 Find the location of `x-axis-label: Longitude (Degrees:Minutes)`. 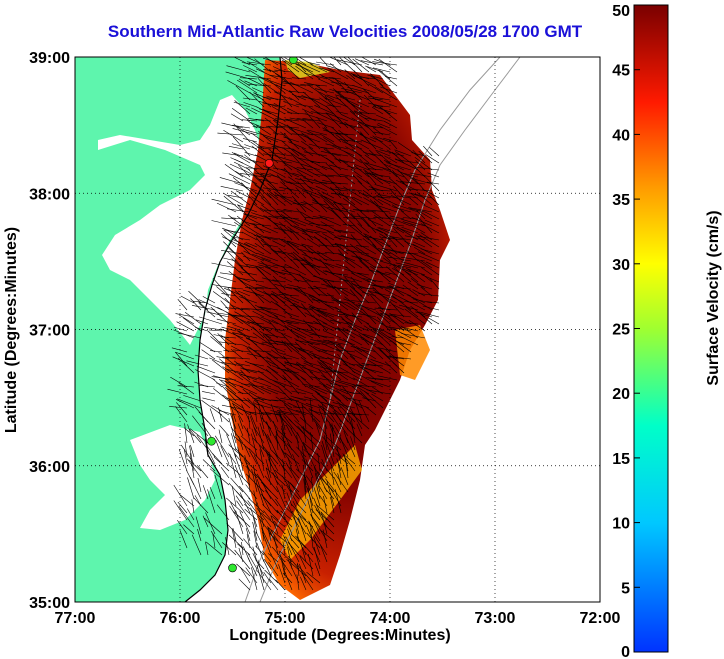

x-axis-label: Longitude (Degrees:Minutes) is located at coordinates (339, 635).